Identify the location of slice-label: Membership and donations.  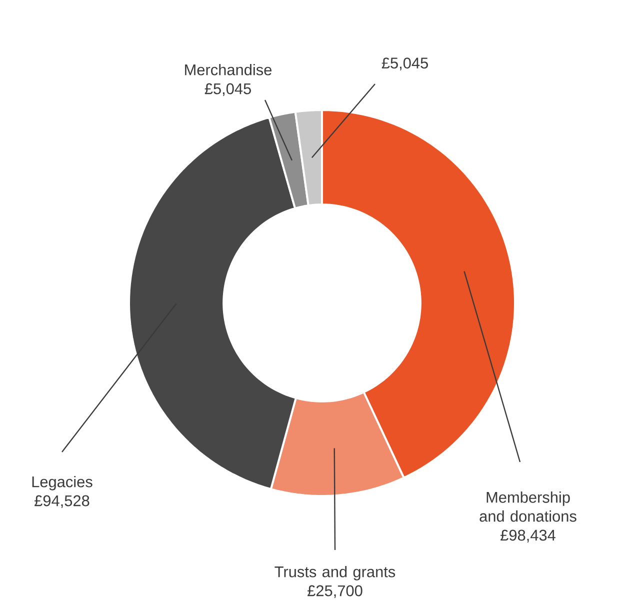
(528, 506).